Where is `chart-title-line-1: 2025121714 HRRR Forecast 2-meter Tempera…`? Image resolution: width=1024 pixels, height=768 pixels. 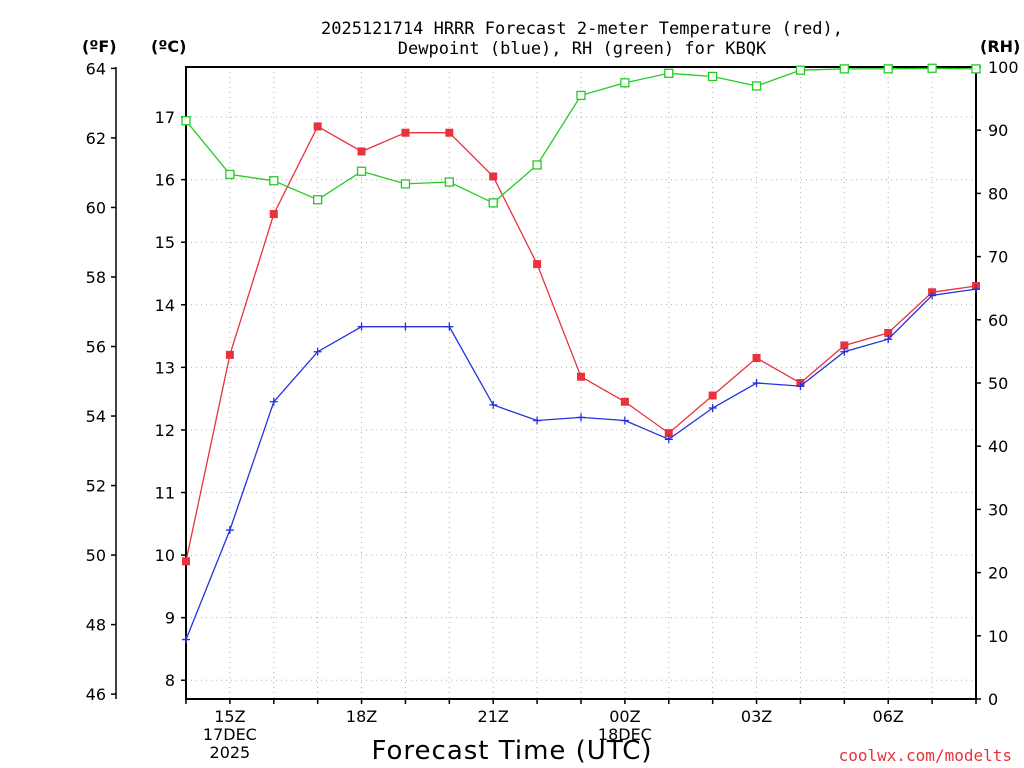
chart-title-line-1: 2025121714 HRRR Forecast 2-meter Tempera… is located at coordinates (582, 29).